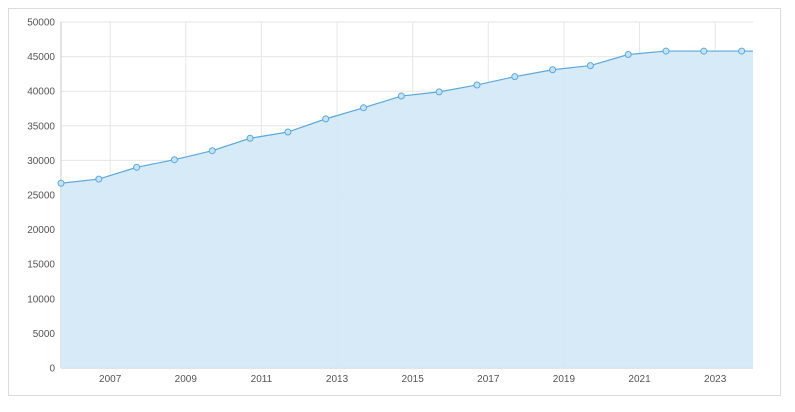 This screenshot has height=412, width=795. I want to click on x-tick-label: 2013, so click(337, 379).